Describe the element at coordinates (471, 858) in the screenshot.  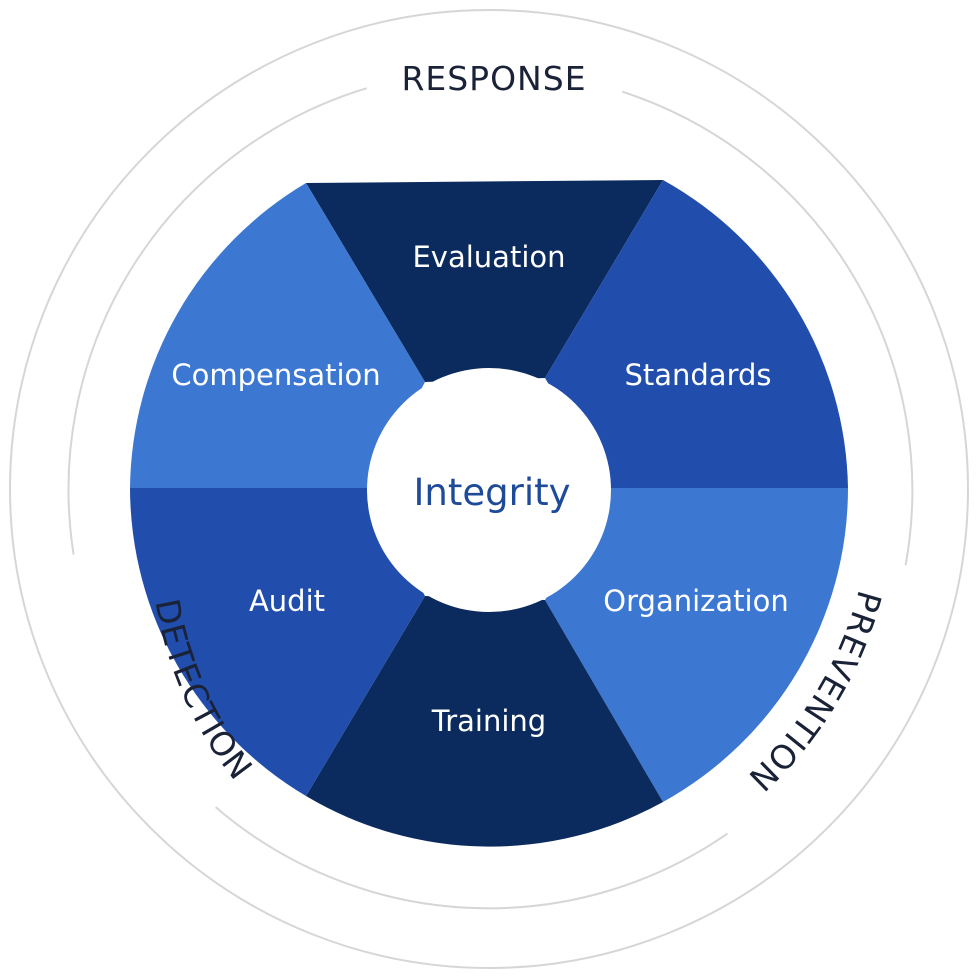
I see `inner-ring-bottom` at that location.